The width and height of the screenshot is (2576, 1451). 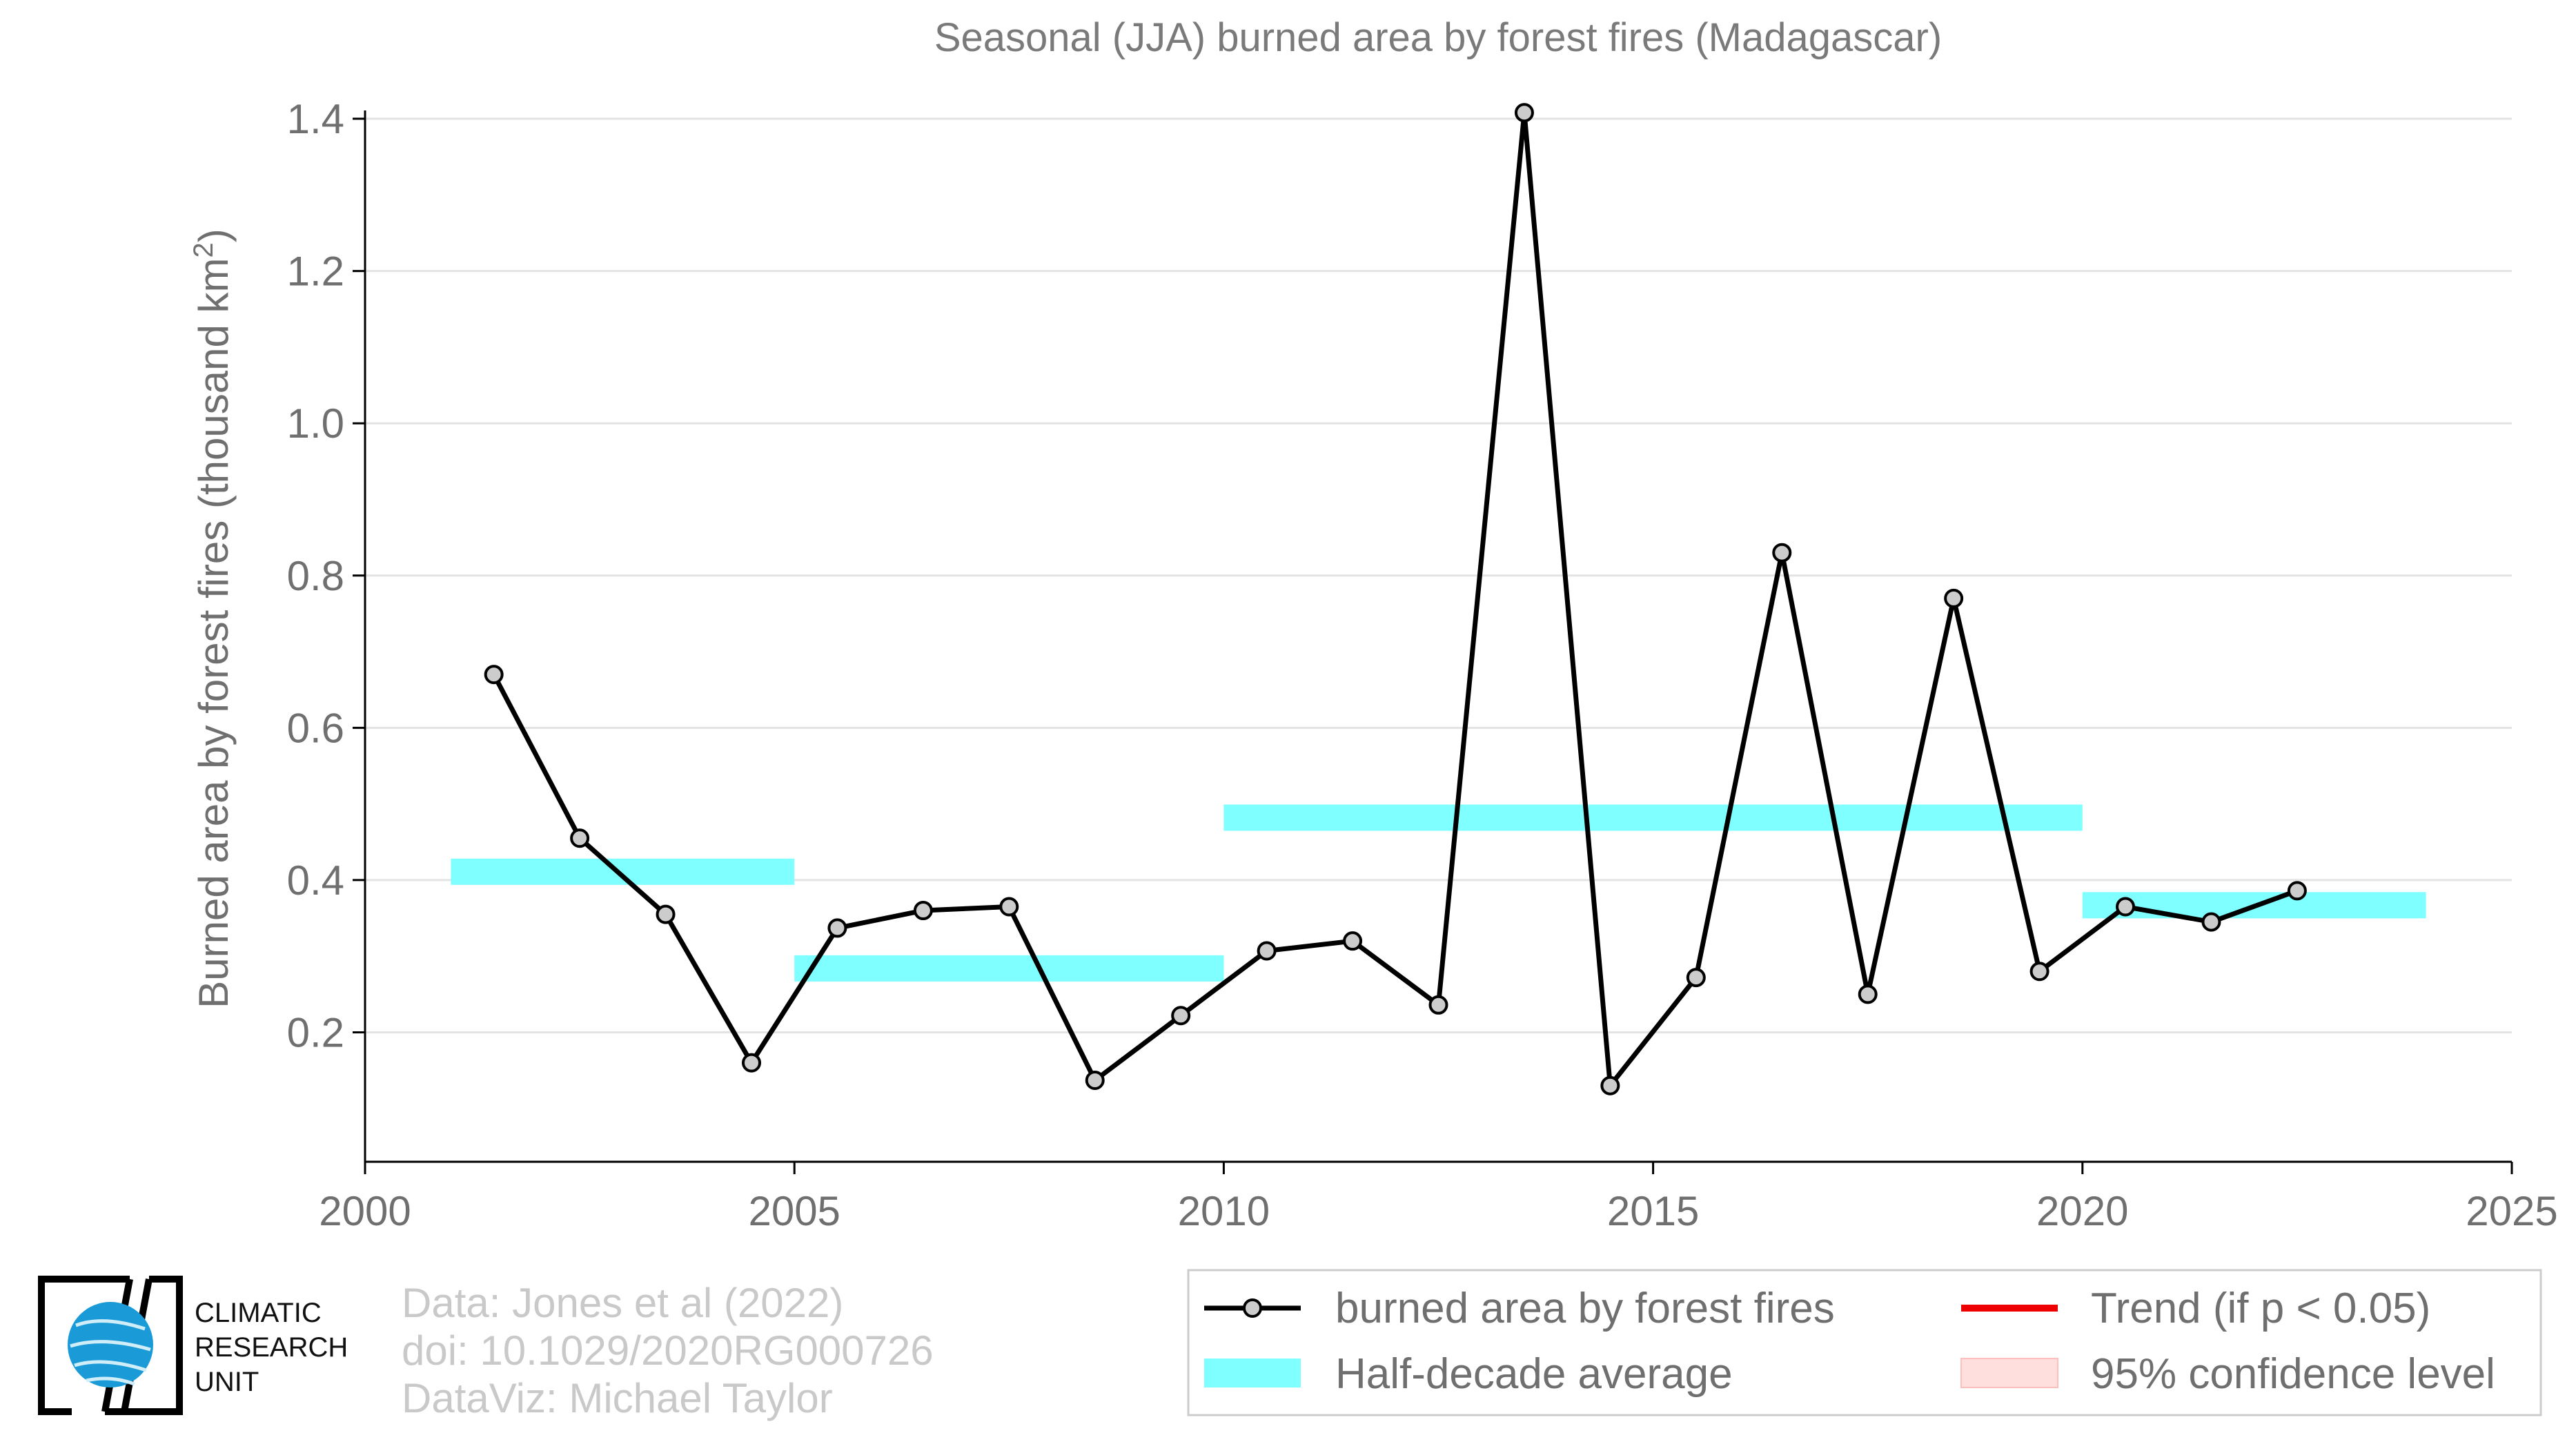 What do you see at coordinates (315, 881) in the screenshot?
I see `y-tick-label-0.4: 0.4` at bounding box center [315, 881].